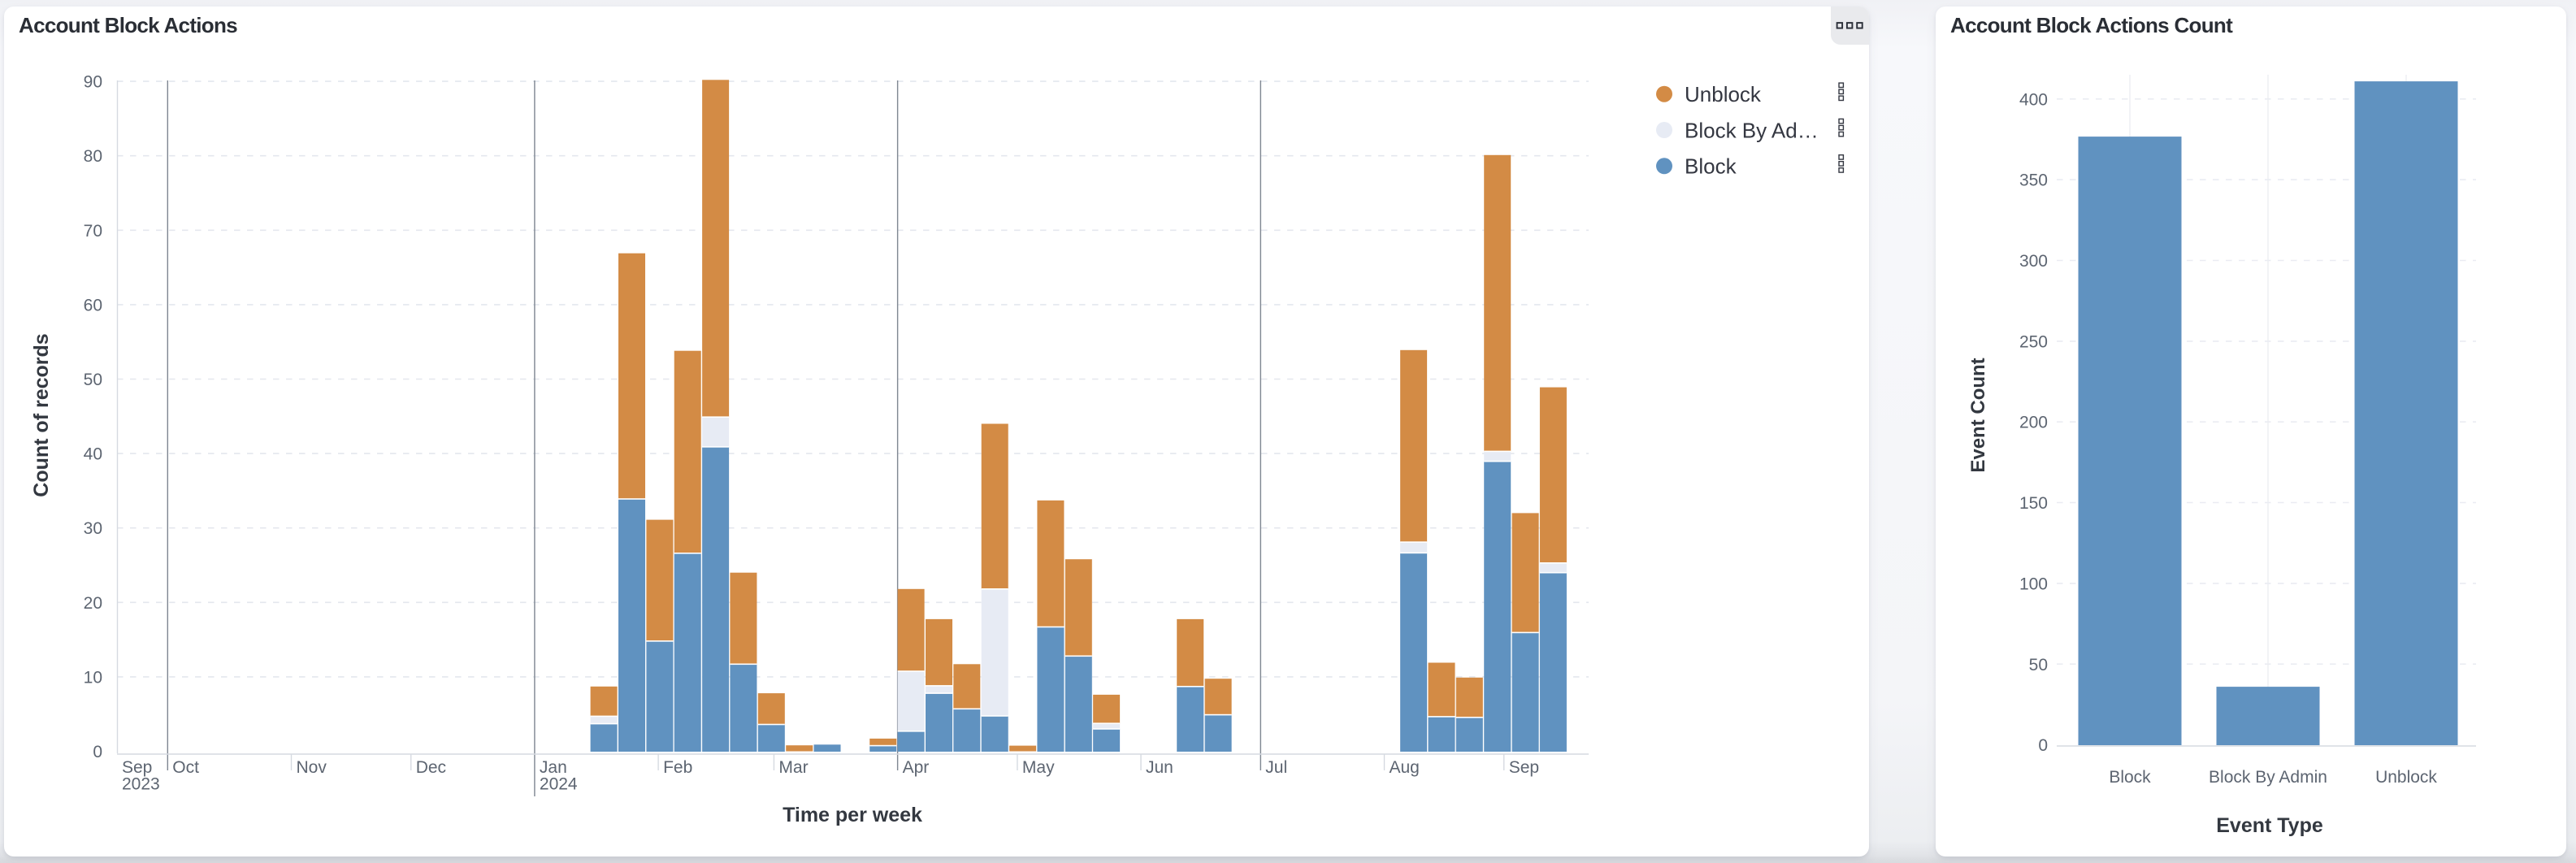 Image resolution: width=2576 pixels, height=863 pixels. Describe the element at coordinates (2033, 341) in the screenshot. I see `svg-text: 250` at that location.